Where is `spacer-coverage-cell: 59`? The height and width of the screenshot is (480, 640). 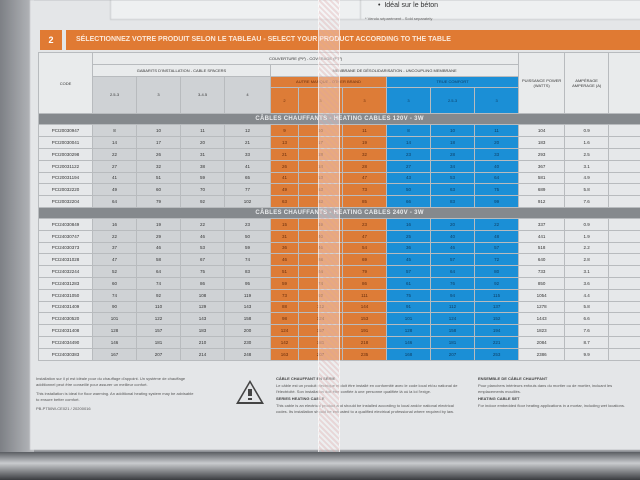
spacer-coverage-cell: 59 is located at coordinates (247, 248).